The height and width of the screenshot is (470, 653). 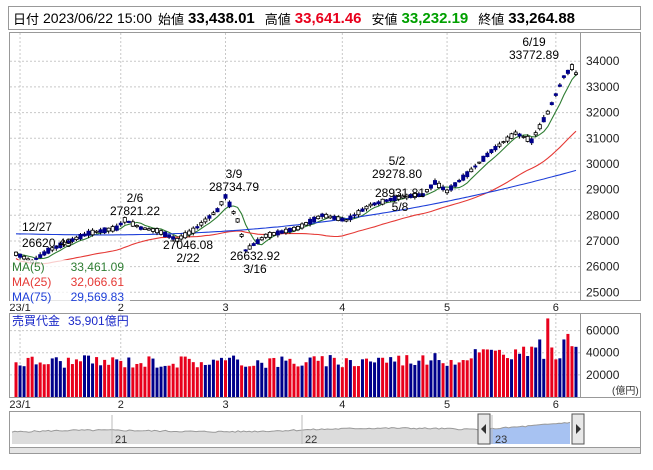 I want to click on navigator-left-handle, so click(x=484, y=429).